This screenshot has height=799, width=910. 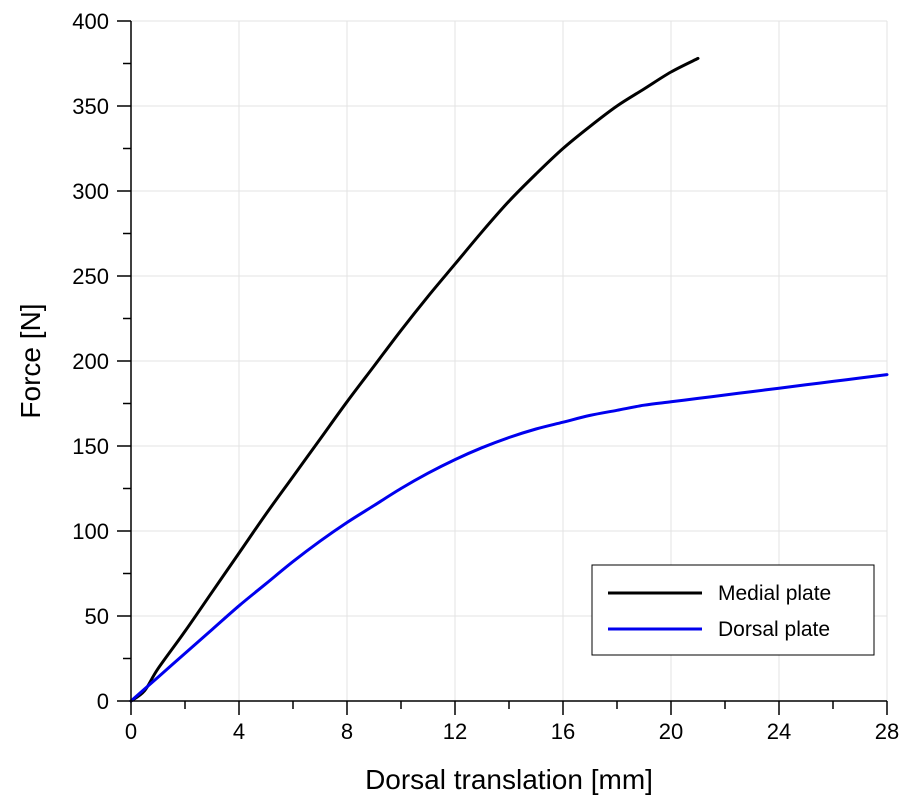 I want to click on legend-label-dorsal-plate: Dorsal plate, so click(x=774, y=629).